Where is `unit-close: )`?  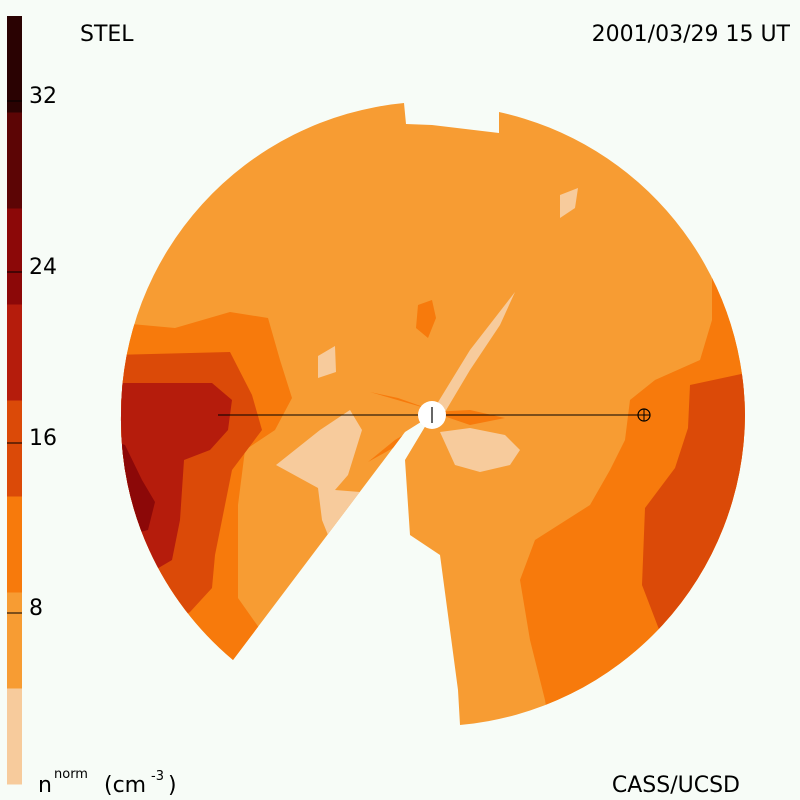 unit-close: ) is located at coordinates (172, 785).